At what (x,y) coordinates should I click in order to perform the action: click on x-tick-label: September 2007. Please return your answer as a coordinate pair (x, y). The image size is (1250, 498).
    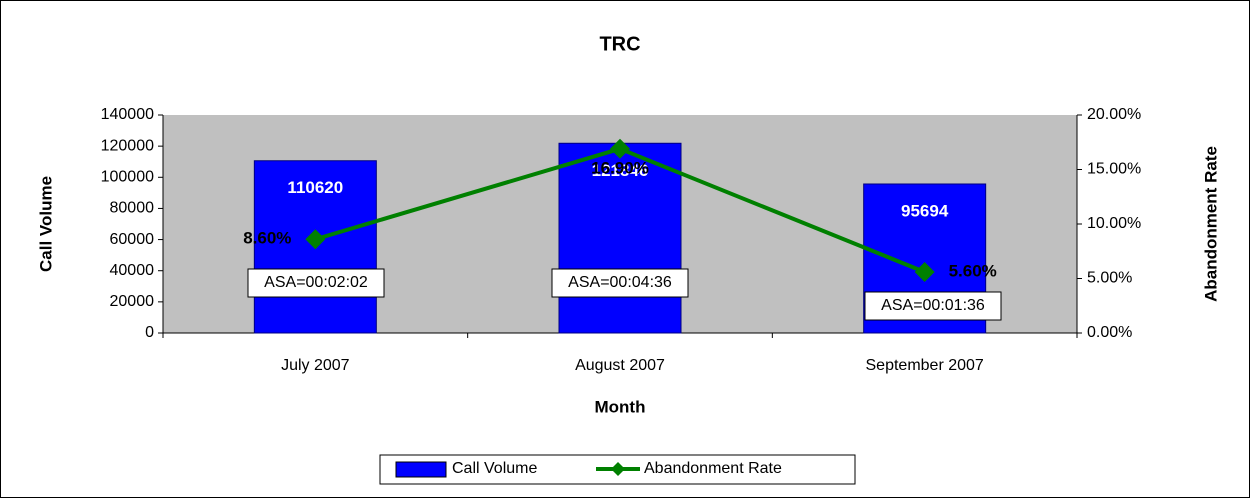
    Looking at the image, I should click on (925, 365).